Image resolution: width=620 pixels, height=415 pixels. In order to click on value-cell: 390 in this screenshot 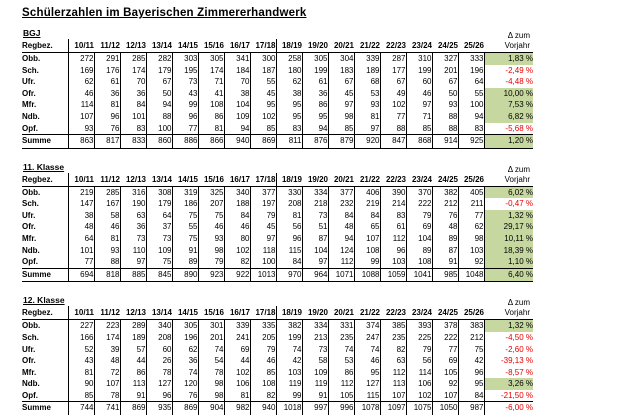, I will do `click(393, 192)`.